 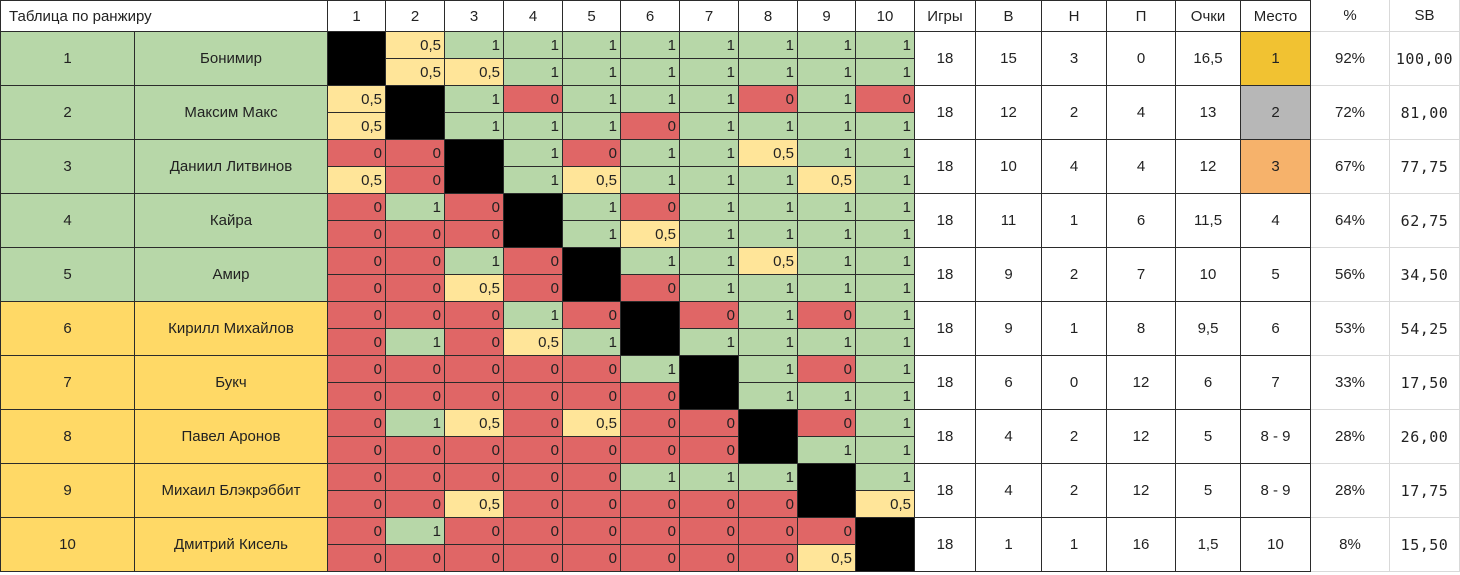 What do you see at coordinates (1276, 545) in the screenshot?
I see `place-value: 10` at bounding box center [1276, 545].